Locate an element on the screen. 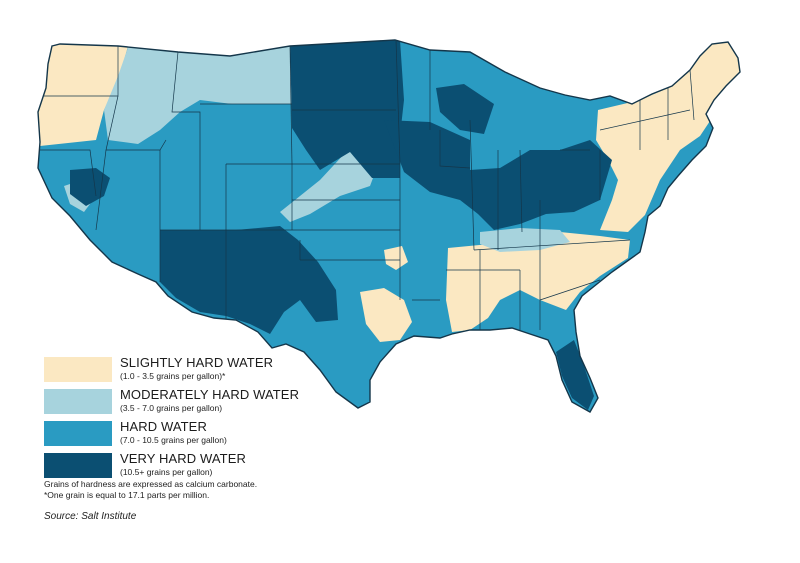 The height and width of the screenshot is (563, 800). source-credit: Source: Salt Institute is located at coordinates (90, 516).